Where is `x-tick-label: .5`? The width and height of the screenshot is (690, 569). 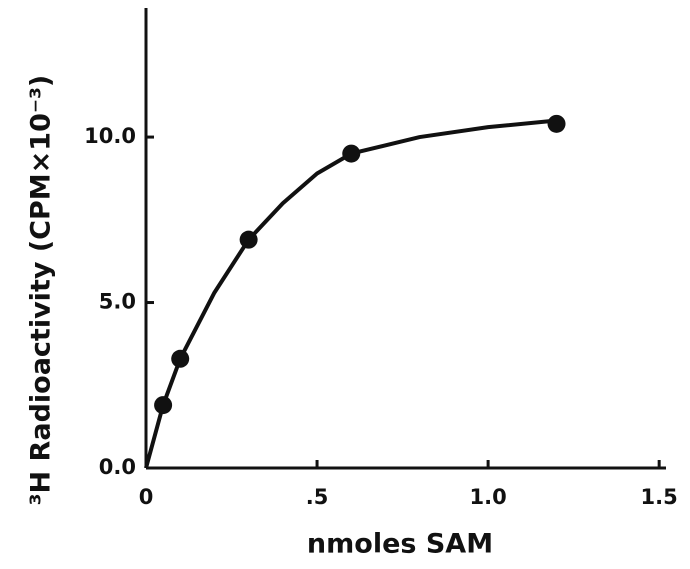 x-tick-label: .5 is located at coordinates (317, 497).